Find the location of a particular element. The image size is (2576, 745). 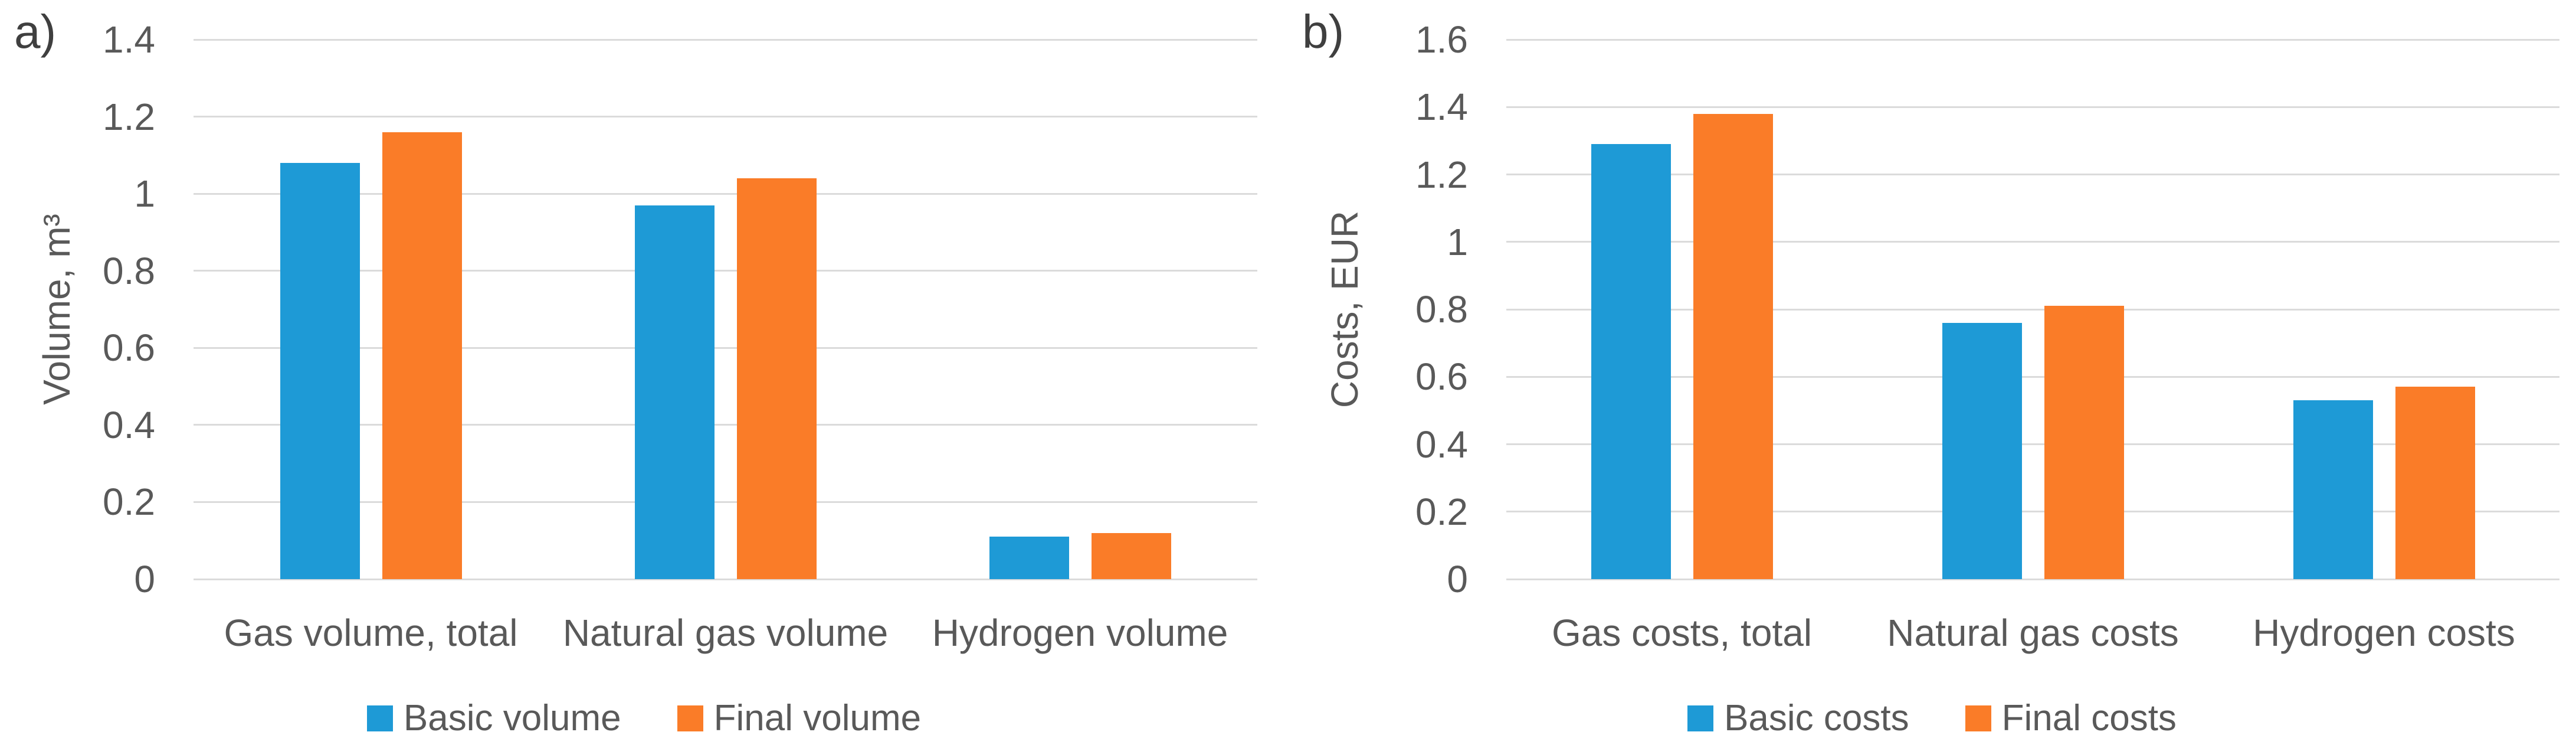

y-tick-label: 1.6 is located at coordinates (1441, 39).